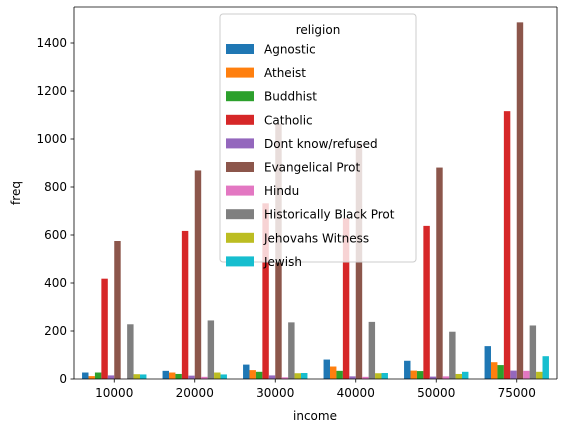 Image resolution: width=580 pixels, height=432 pixels. I want to click on x-tick-label-20000: 20000, so click(195, 393).